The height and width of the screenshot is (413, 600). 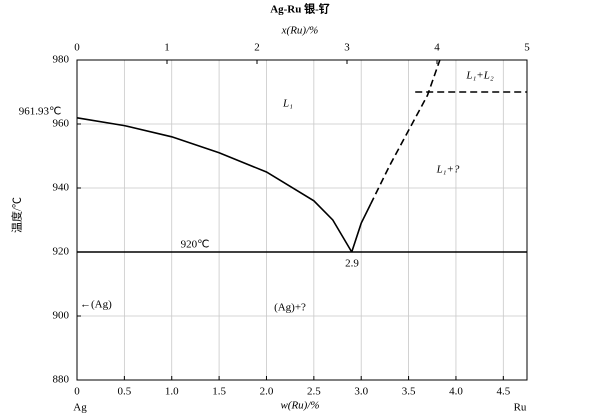 I want to click on x-axis-label: w(Ru)/%, so click(x=299, y=406).